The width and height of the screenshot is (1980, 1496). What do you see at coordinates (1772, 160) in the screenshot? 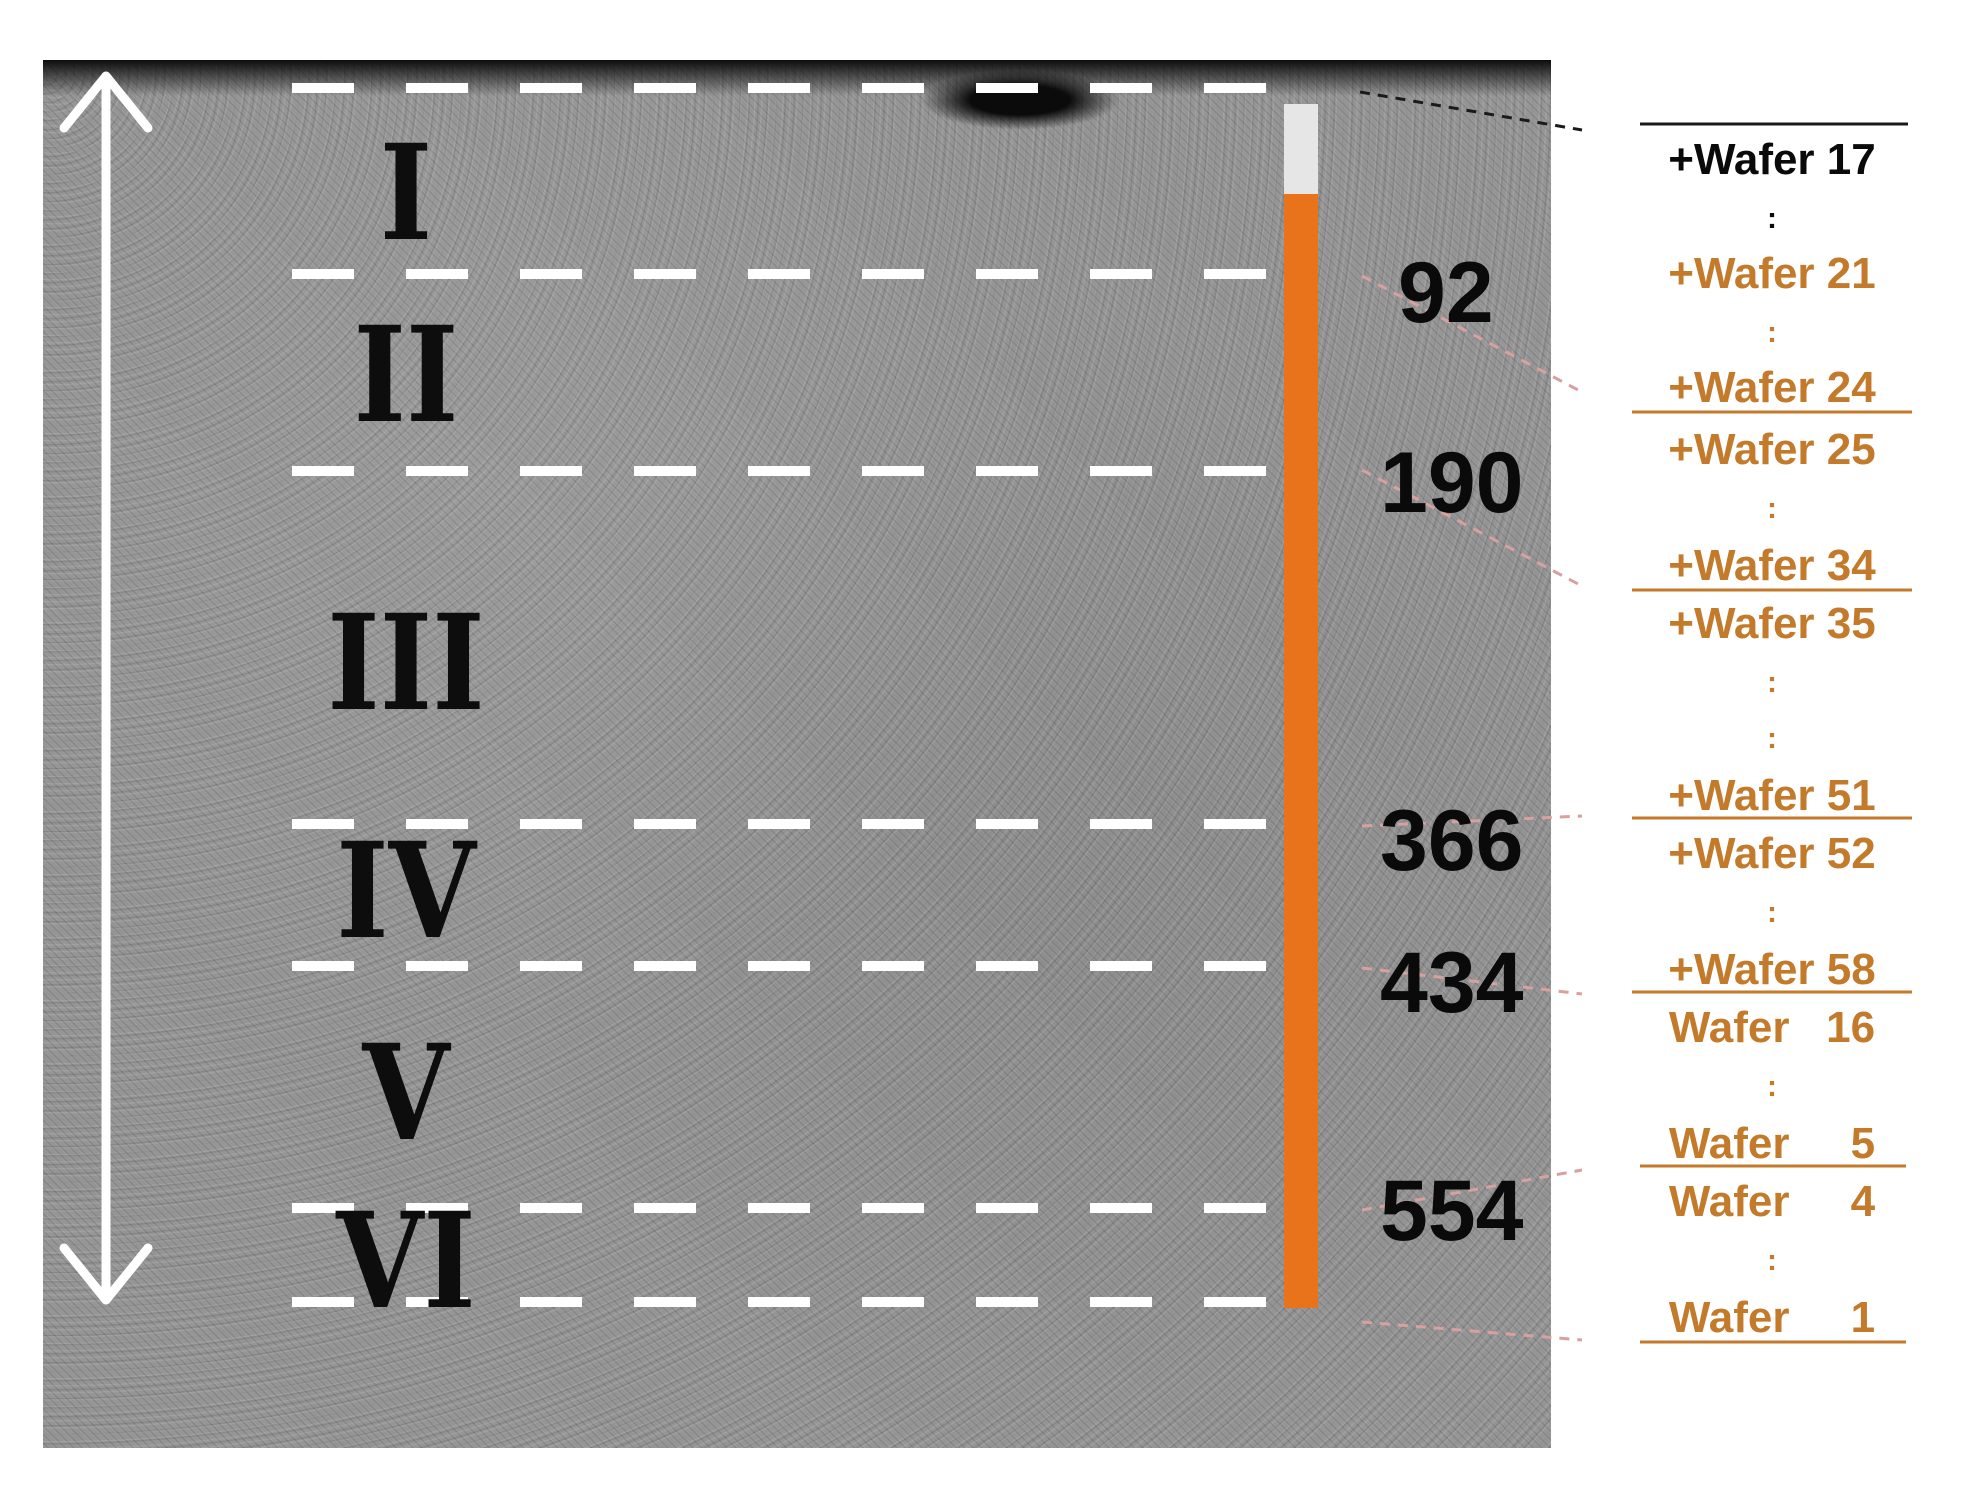
I see `wafer-label: +Wafer 17` at bounding box center [1772, 160].